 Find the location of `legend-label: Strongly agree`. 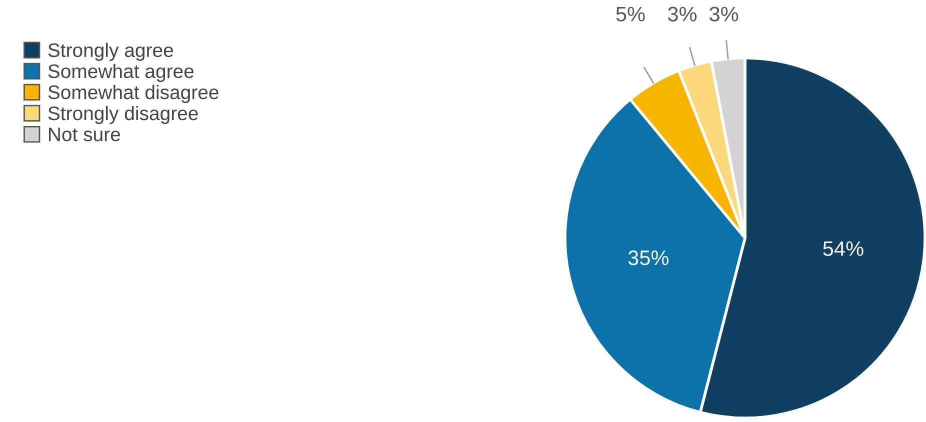

legend-label: Strongly agree is located at coordinates (111, 51).